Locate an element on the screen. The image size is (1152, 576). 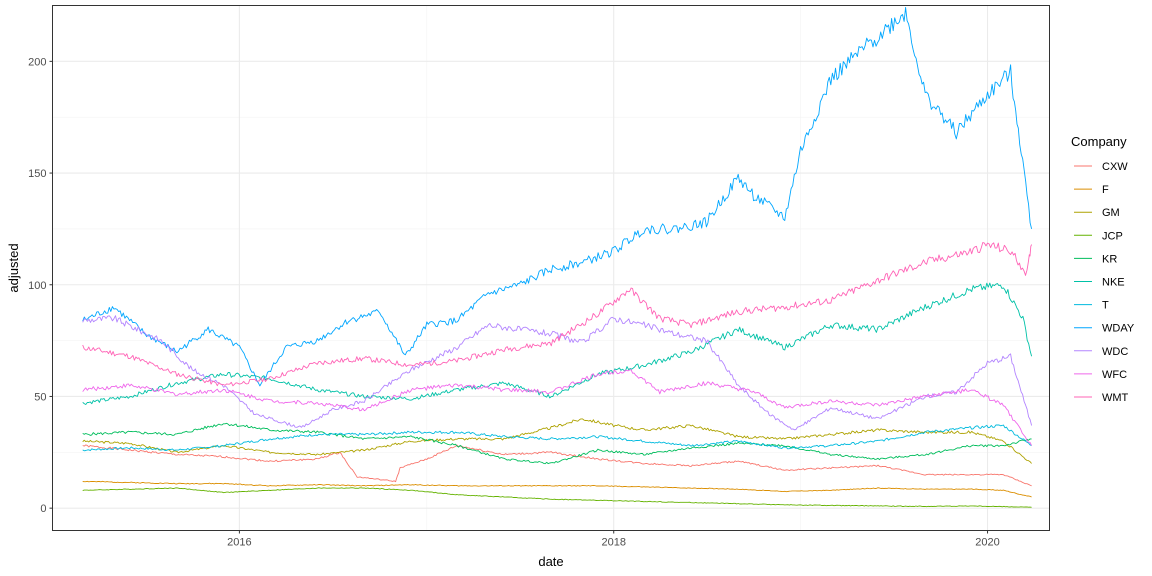
legend-label-wday: WDAY is located at coordinates (1118, 329).